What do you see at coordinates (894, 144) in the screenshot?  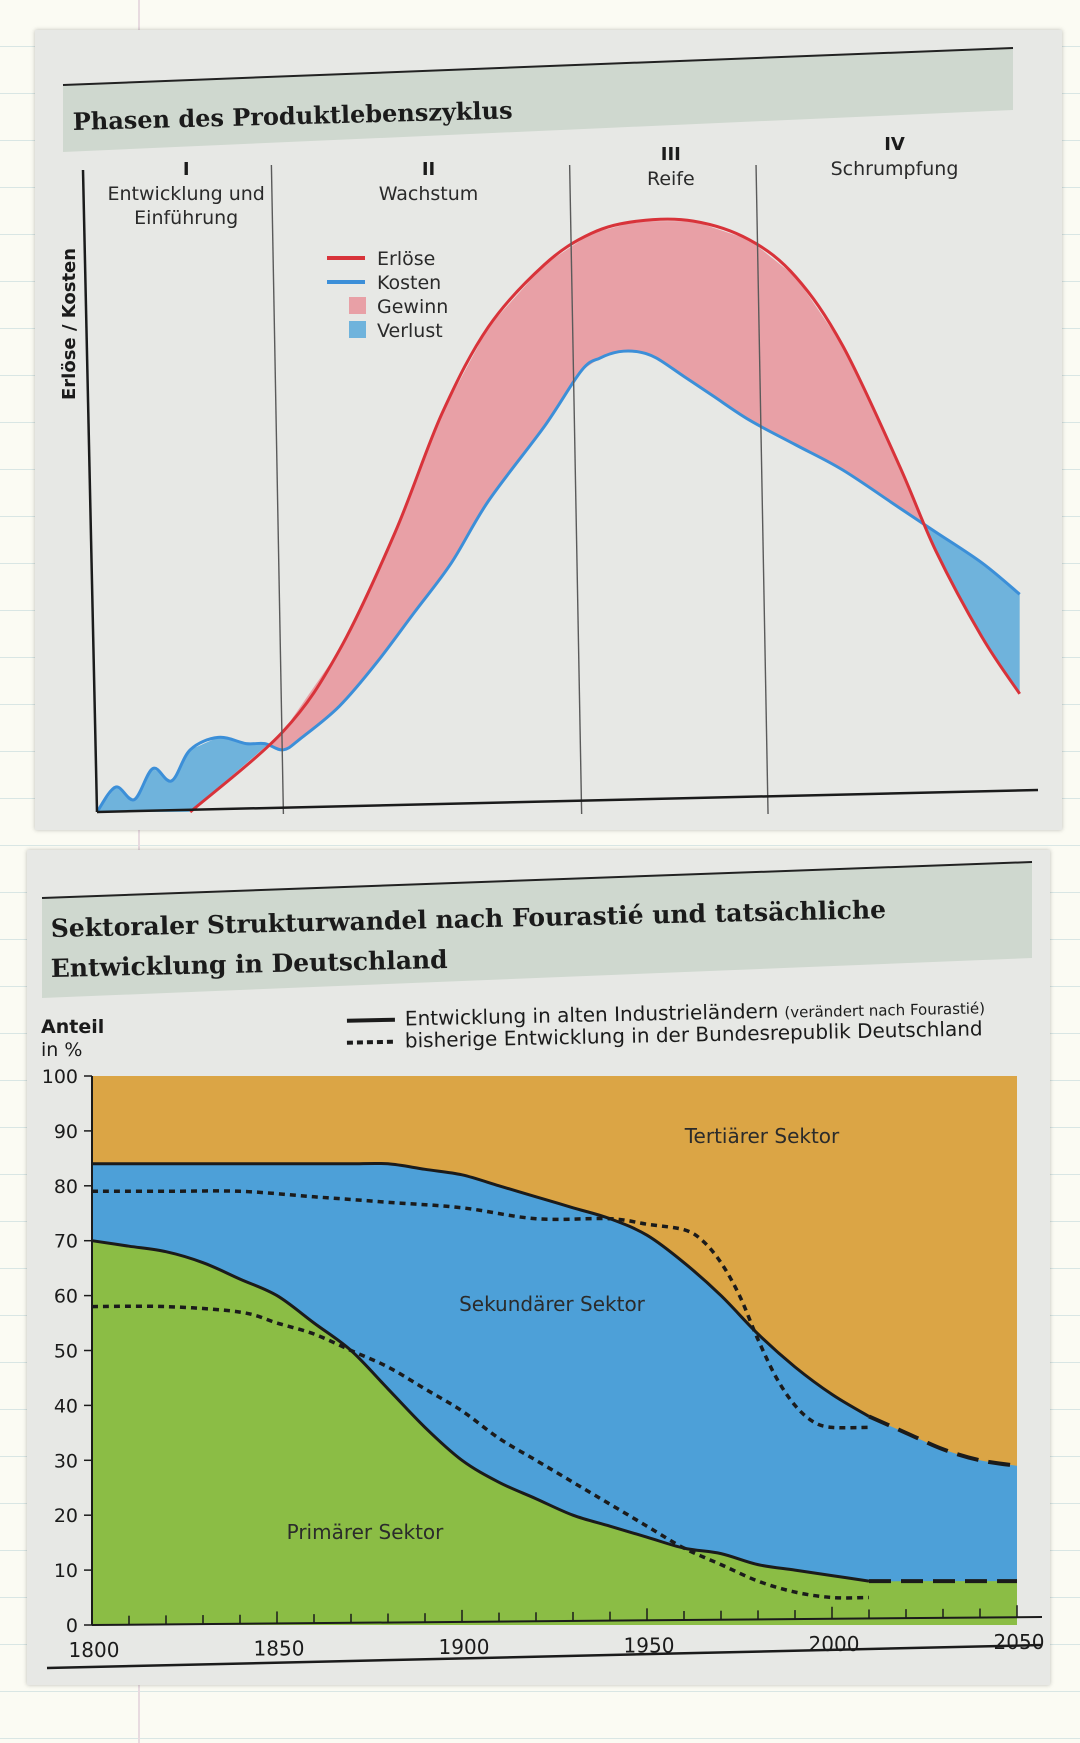 I see `phase-number: IV` at bounding box center [894, 144].